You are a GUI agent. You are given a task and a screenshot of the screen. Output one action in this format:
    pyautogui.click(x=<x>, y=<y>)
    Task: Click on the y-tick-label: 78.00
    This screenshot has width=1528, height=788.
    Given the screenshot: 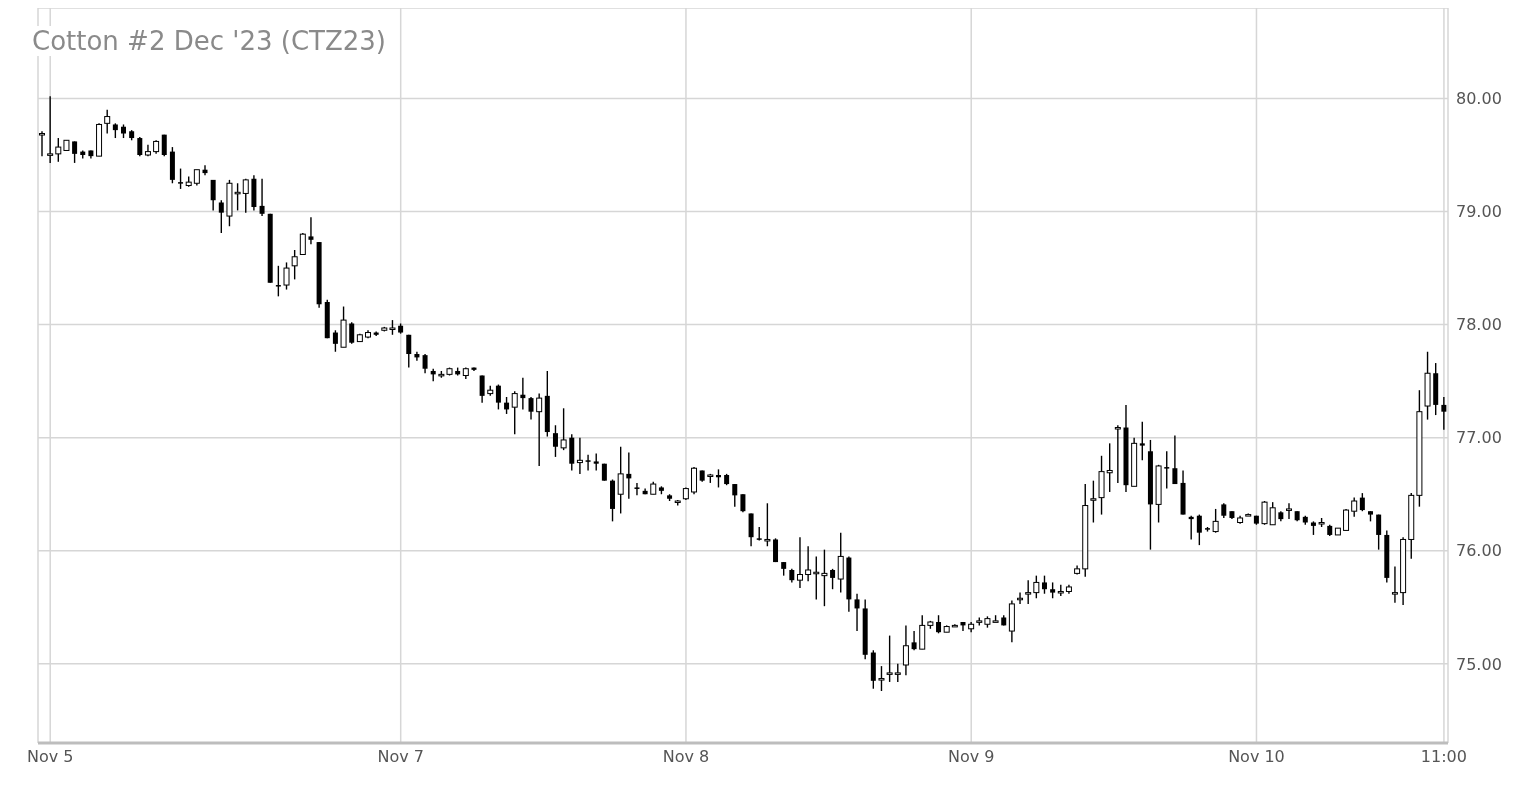 What is the action you would take?
    pyautogui.click(x=1479, y=325)
    